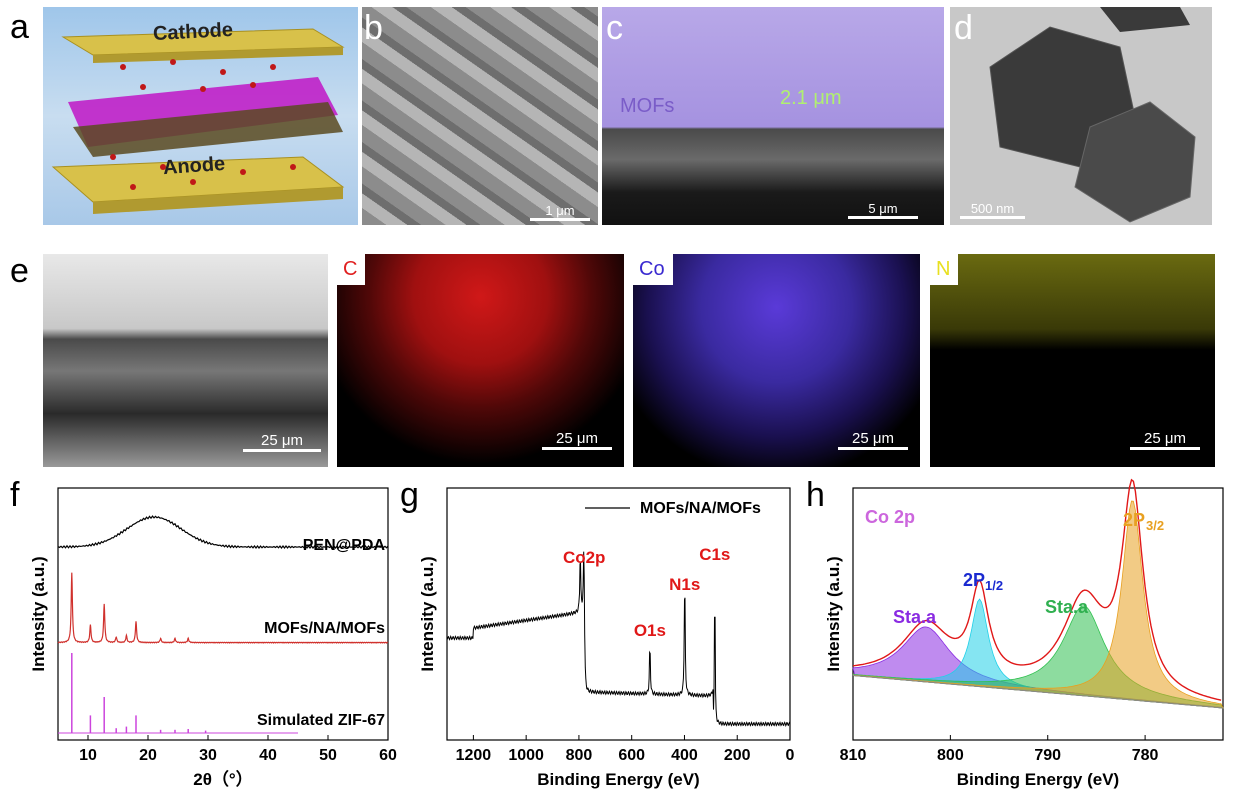 Image resolution: width=1242 pixels, height=807 pixels. Describe the element at coordinates (815, 495) in the screenshot. I see `panel-letter-h: h` at that location.